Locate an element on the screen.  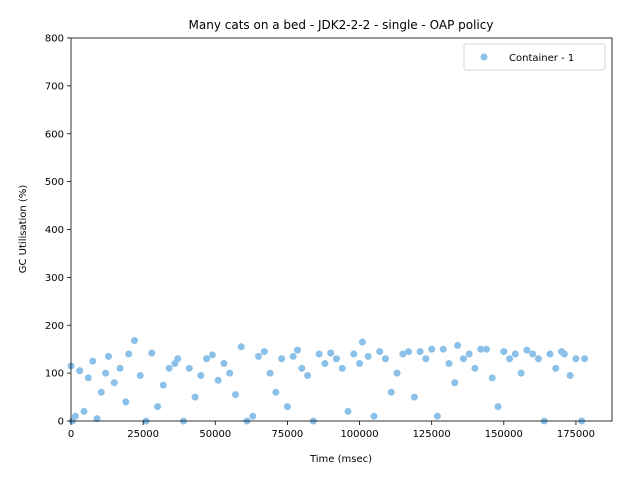
y-axis-ticks: 0 100 200 300 400 500 600 700 800 is located at coordinates (58, 231).